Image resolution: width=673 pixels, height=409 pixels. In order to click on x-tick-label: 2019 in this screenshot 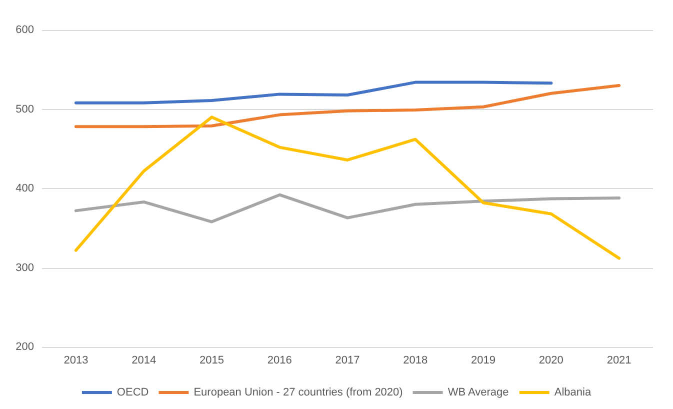, I will do `click(483, 360)`.